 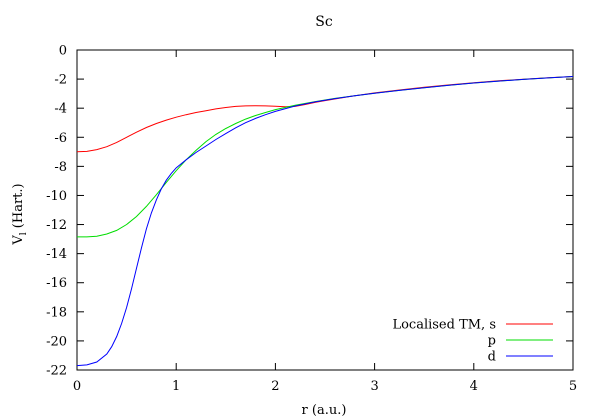 I want to click on y-tick-label: -12, so click(x=56, y=225).